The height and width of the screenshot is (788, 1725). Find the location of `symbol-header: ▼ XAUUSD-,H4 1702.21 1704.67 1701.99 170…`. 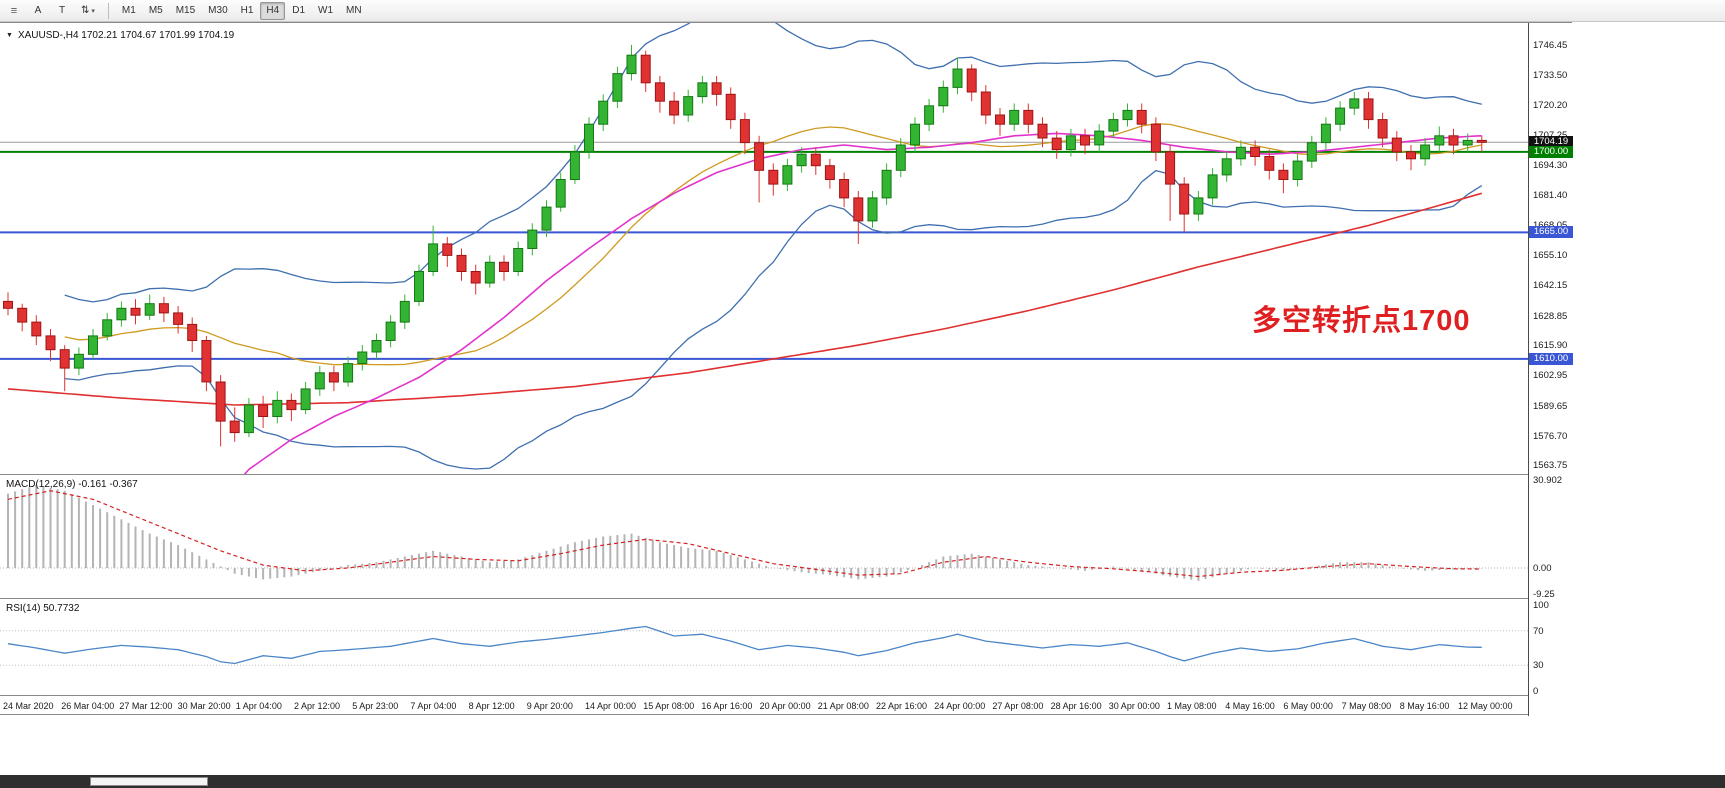

symbol-header: ▼ XAUUSD-,H4 1702.21 1704.67 1701.99 170… is located at coordinates (120, 35).